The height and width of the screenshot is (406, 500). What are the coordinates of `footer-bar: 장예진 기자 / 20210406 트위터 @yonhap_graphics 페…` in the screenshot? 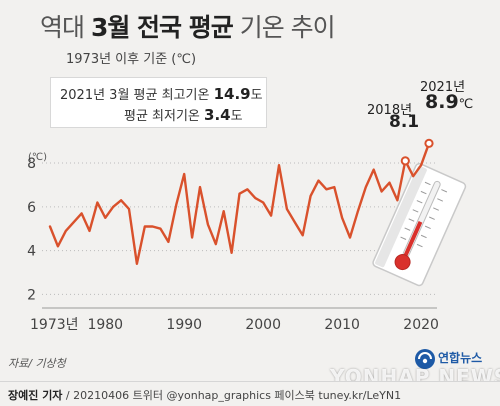 It's located at (250, 393).